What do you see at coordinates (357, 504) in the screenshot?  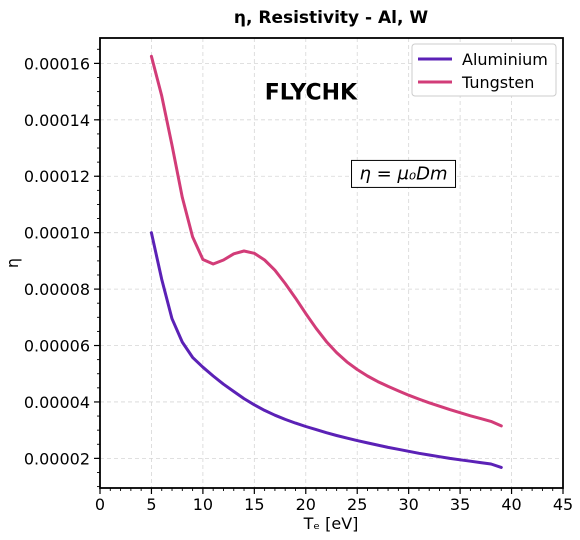 I see `x-tick-label: 25` at bounding box center [357, 504].